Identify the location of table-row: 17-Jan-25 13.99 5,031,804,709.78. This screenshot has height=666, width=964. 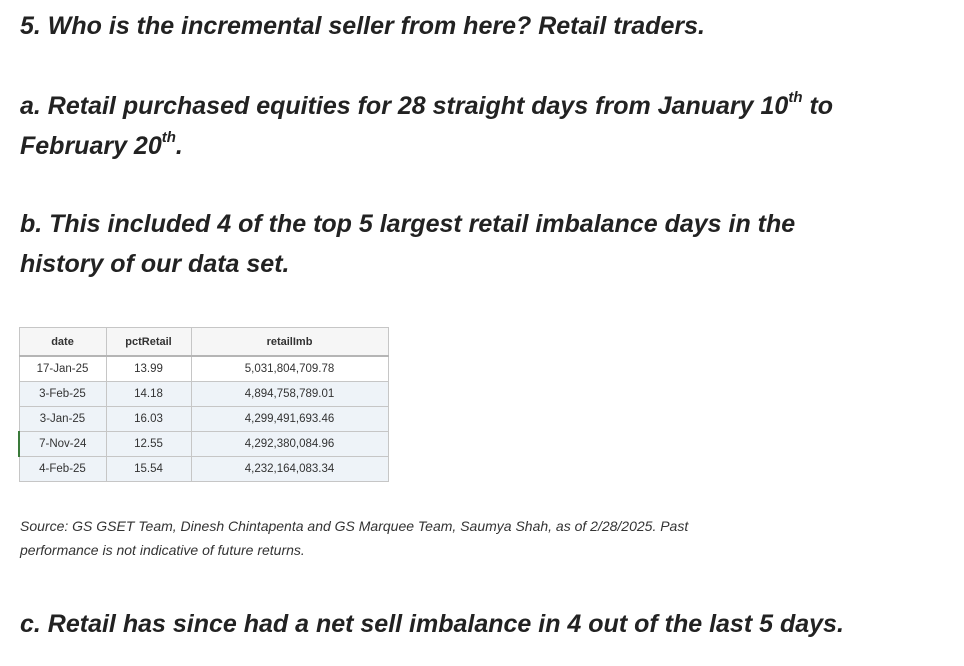
(203, 368).